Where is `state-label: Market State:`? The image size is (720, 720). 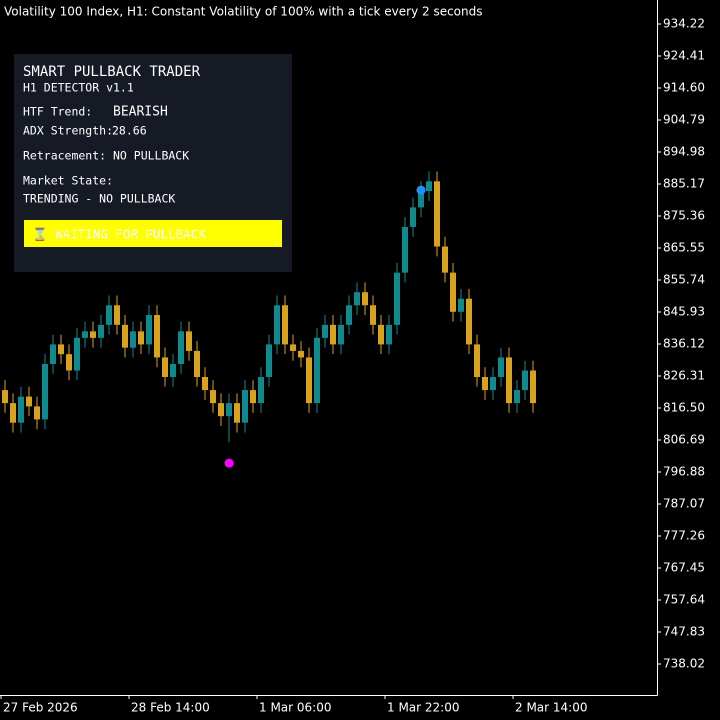 state-label: Market State: is located at coordinates (68, 181).